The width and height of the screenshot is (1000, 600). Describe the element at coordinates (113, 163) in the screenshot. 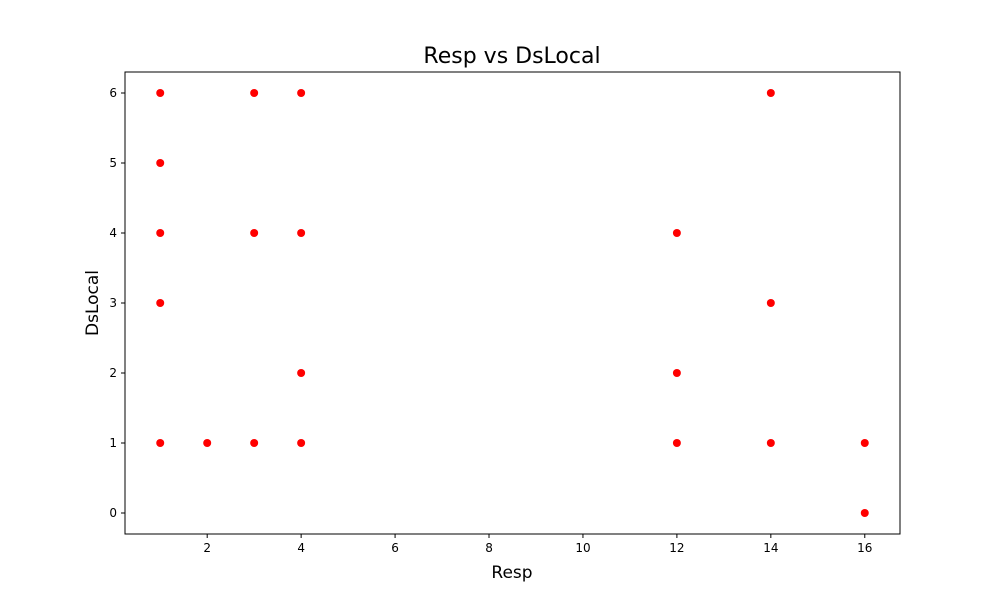

I see `y-tick-label: 5` at that location.